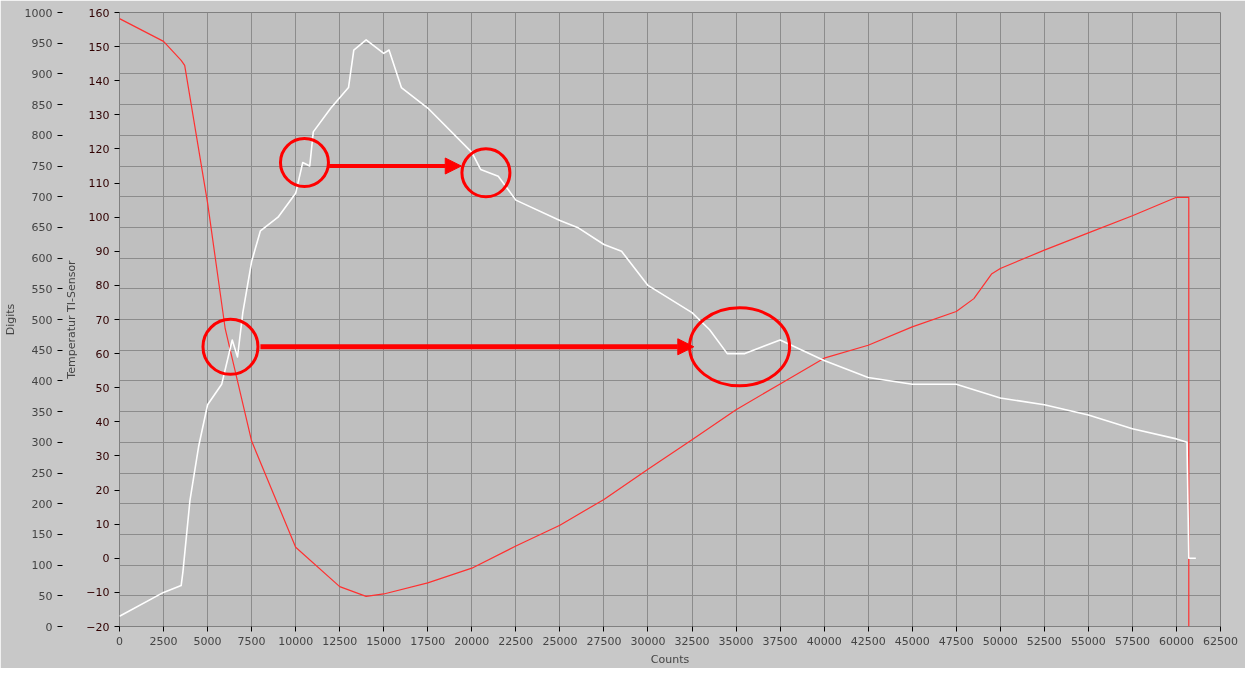 This screenshot has width=1251, height=673. I want to click on y-tick-label: 0, so click(49, 627).